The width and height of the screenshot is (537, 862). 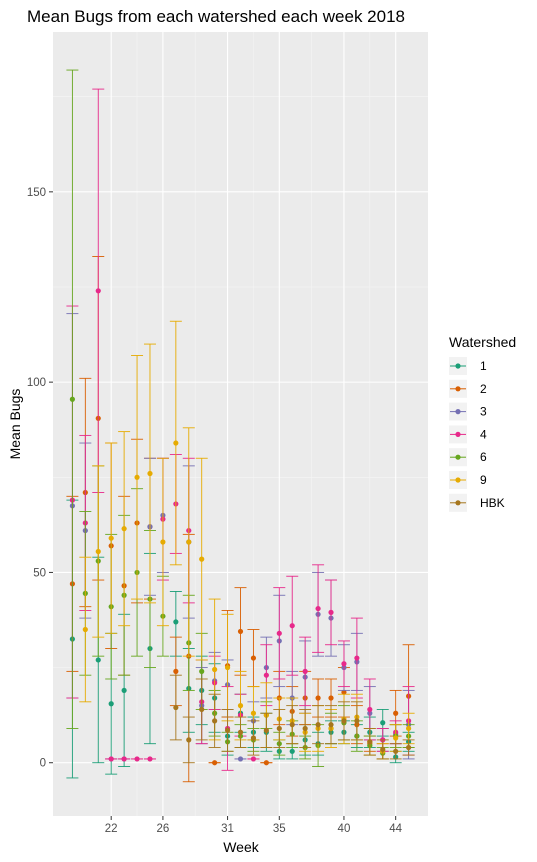 I want to click on legend-label: 6, so click(x=483, y=457).